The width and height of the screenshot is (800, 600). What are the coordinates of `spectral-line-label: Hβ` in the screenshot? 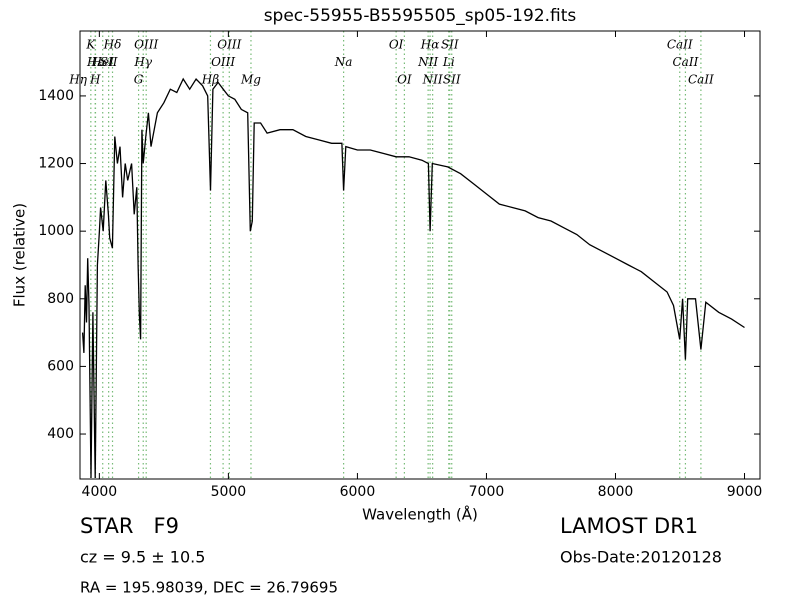 It's located at (210, 80).